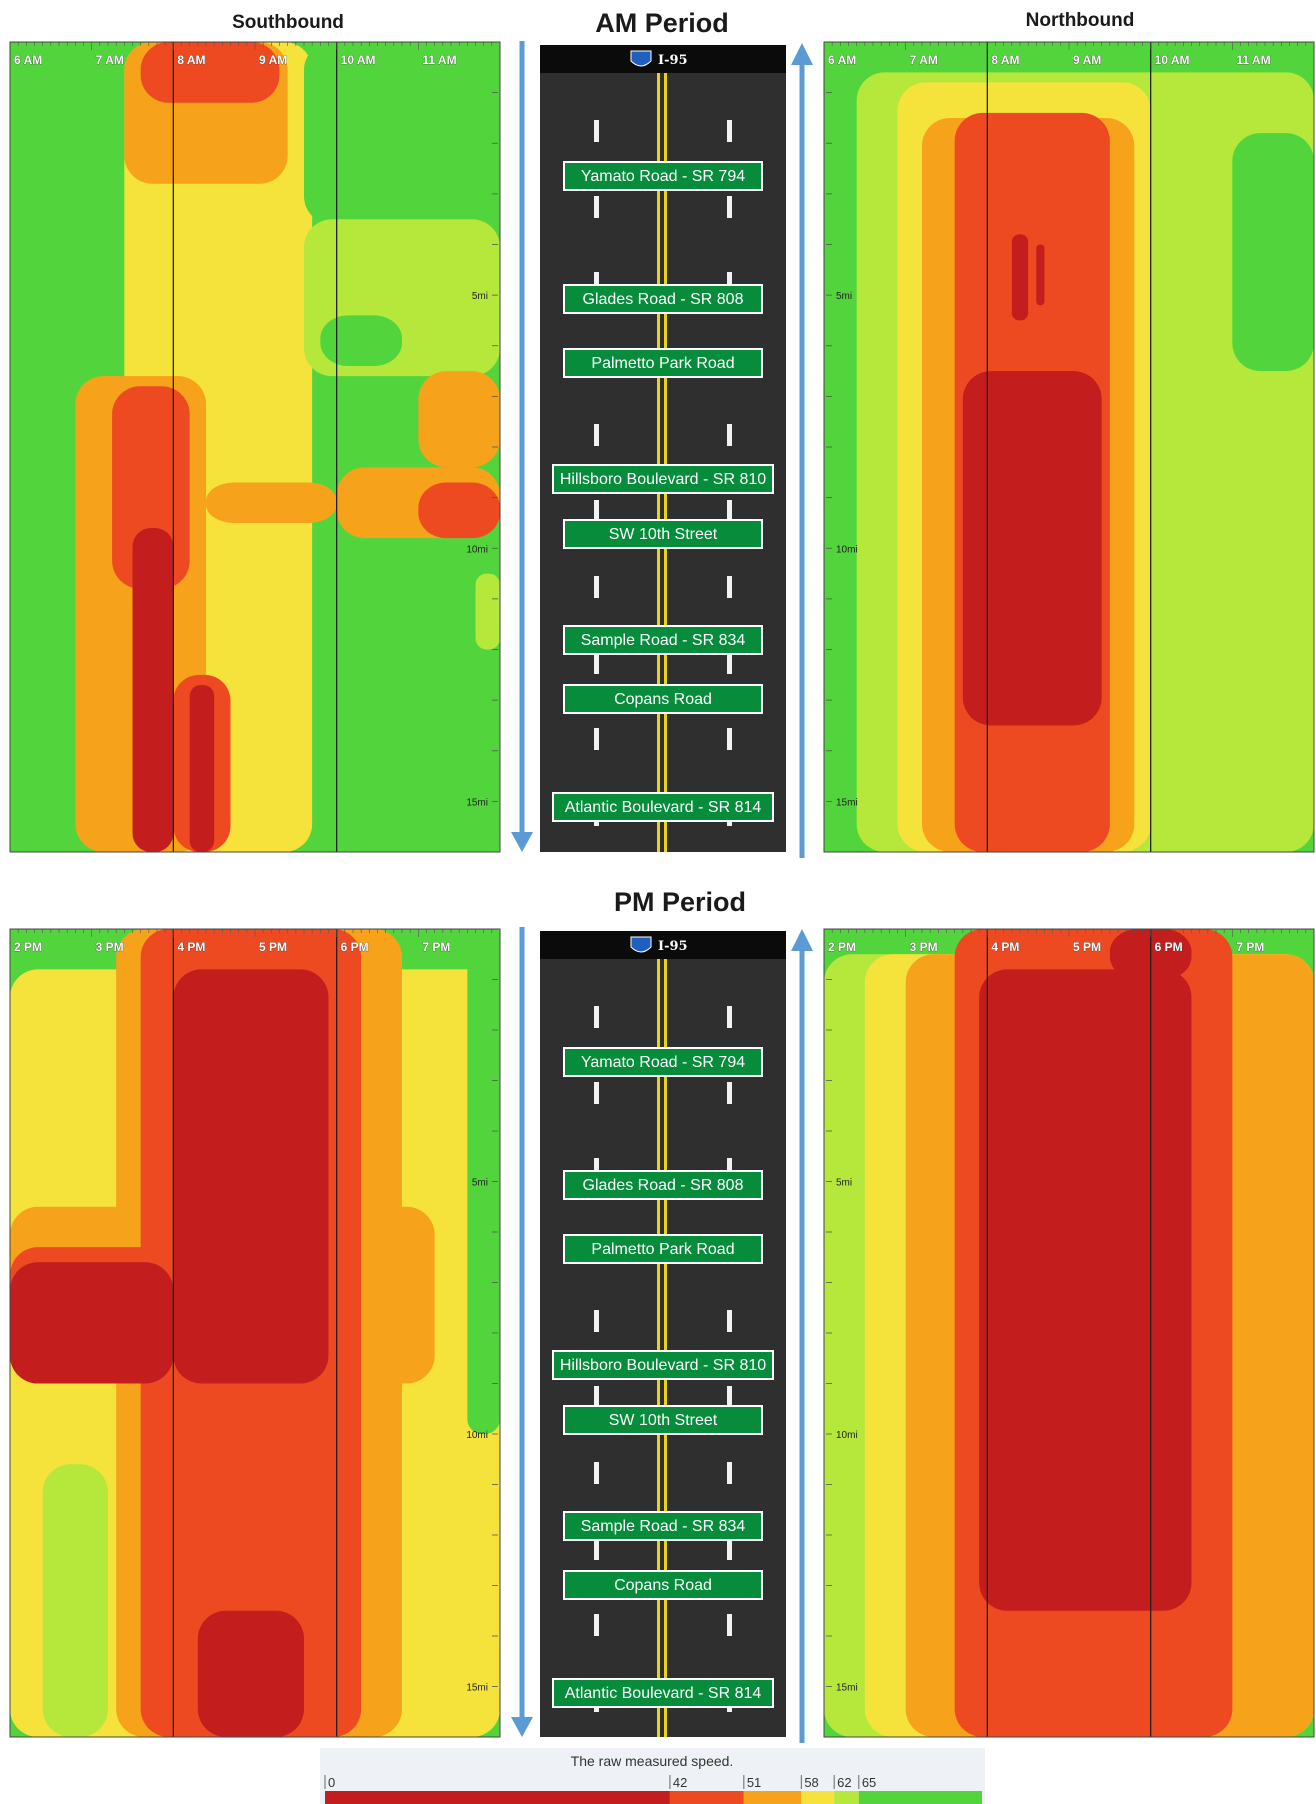  I want to click on am-period-header: AM Period, so click(662, 23).